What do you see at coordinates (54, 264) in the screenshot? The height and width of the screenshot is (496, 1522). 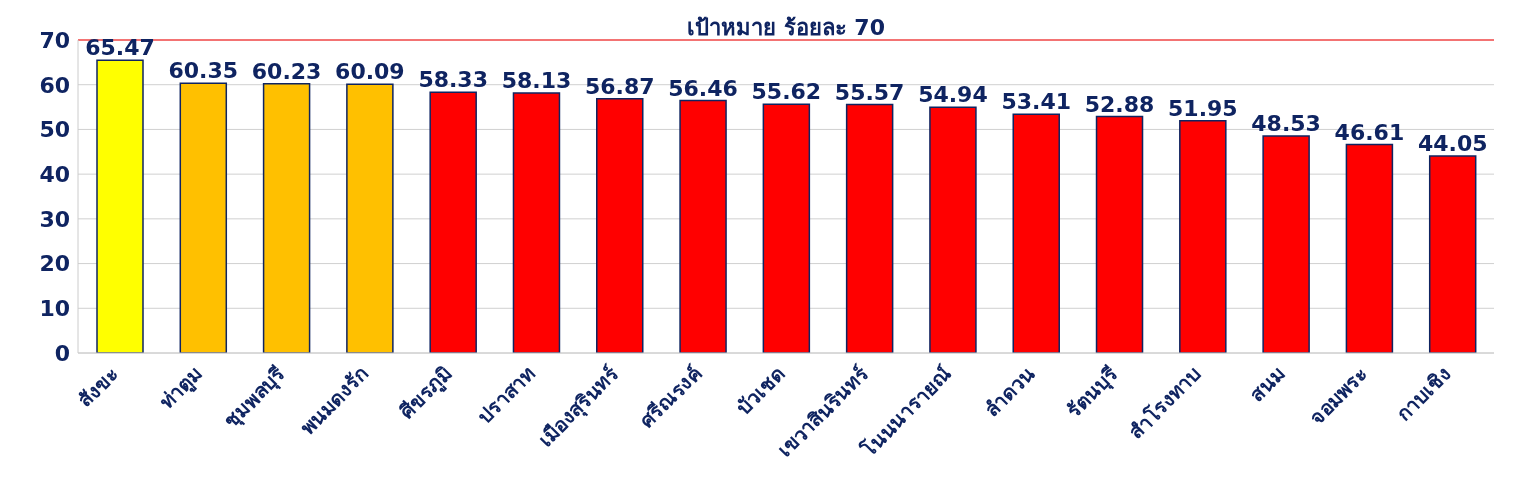 I see `y-tick-label: 20` at bounding box center [54, 264].